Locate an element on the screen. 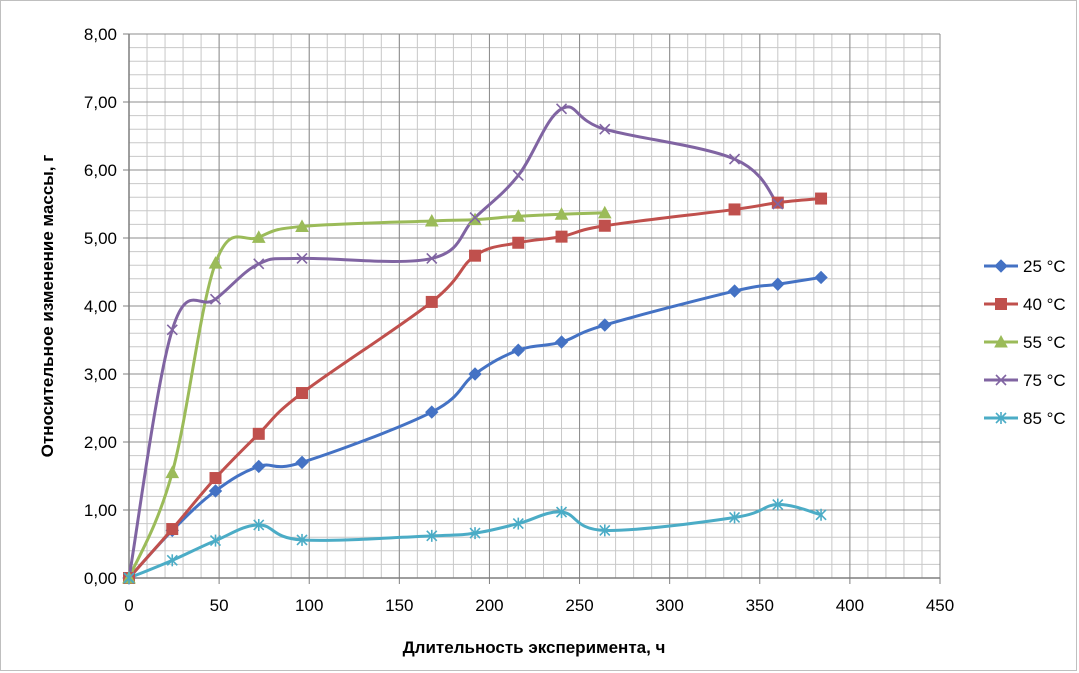  series-5-legend-marker is located at coordinates (1001, 418).